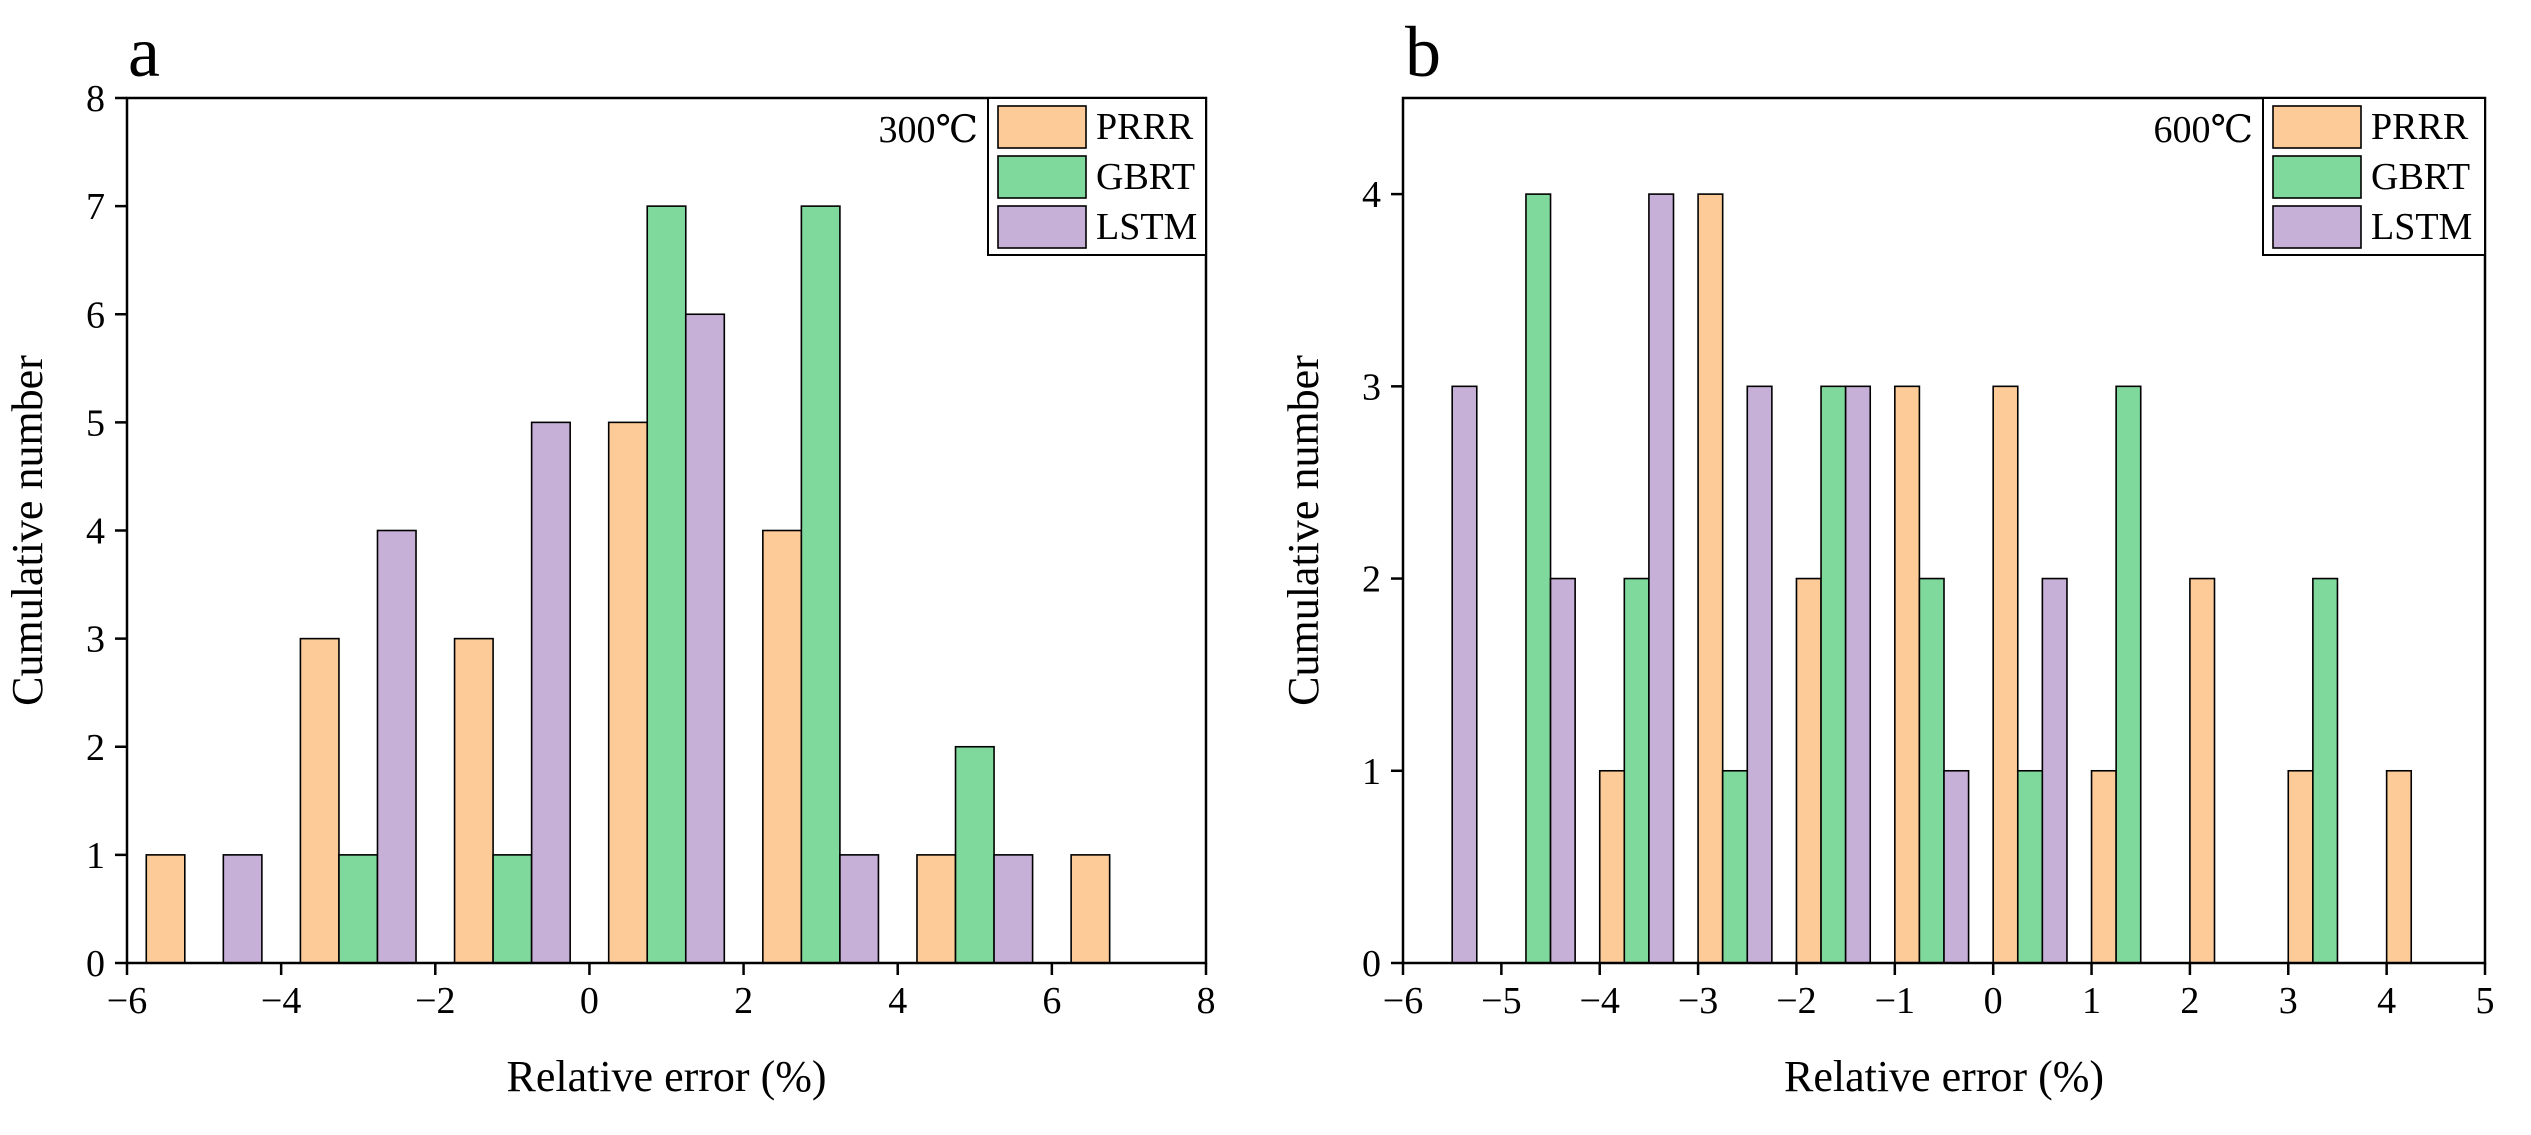  I want to click on panel-a-y-axis-label: Cumulative number, so click(27, 530).